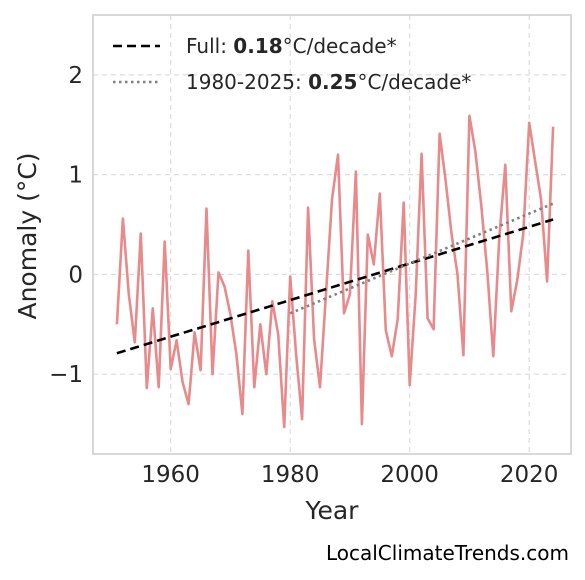 The width and height of the screenshot is (585, 580). What do you see at coordinates (349, 475) in the screenshot?
I see `x-tick-labels: 1960 1980 2000 2020` at bounding box center [349, 475].